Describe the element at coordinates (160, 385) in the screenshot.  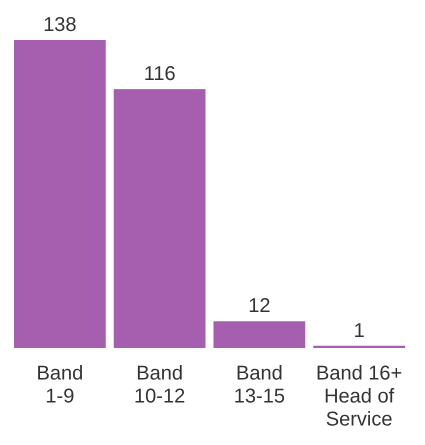
I see `x-tick-label: Band 10-12` at that location.